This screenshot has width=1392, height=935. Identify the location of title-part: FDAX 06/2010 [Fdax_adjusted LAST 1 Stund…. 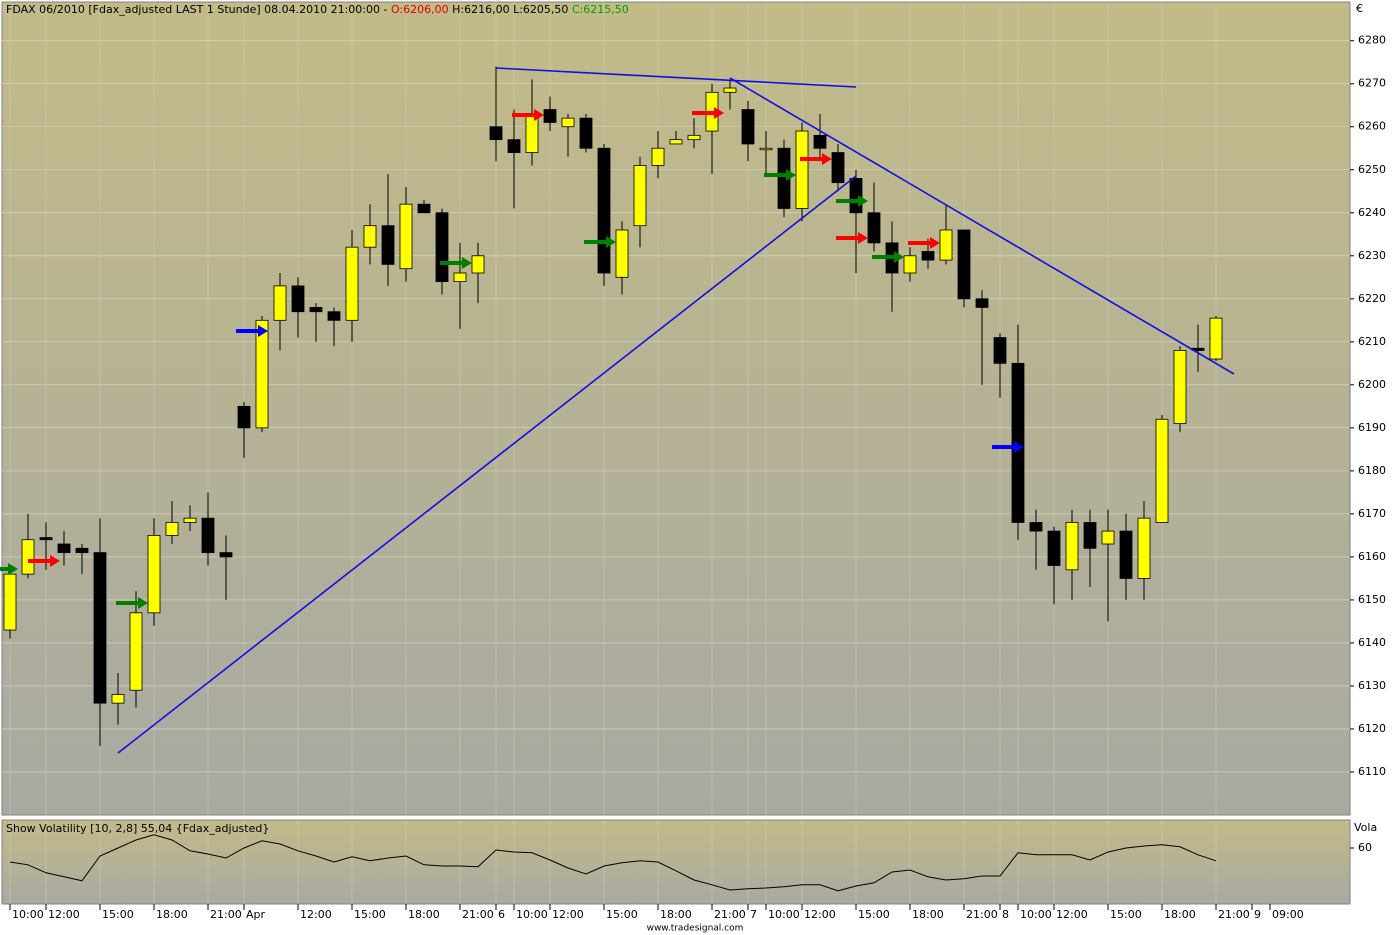
(198, 9).